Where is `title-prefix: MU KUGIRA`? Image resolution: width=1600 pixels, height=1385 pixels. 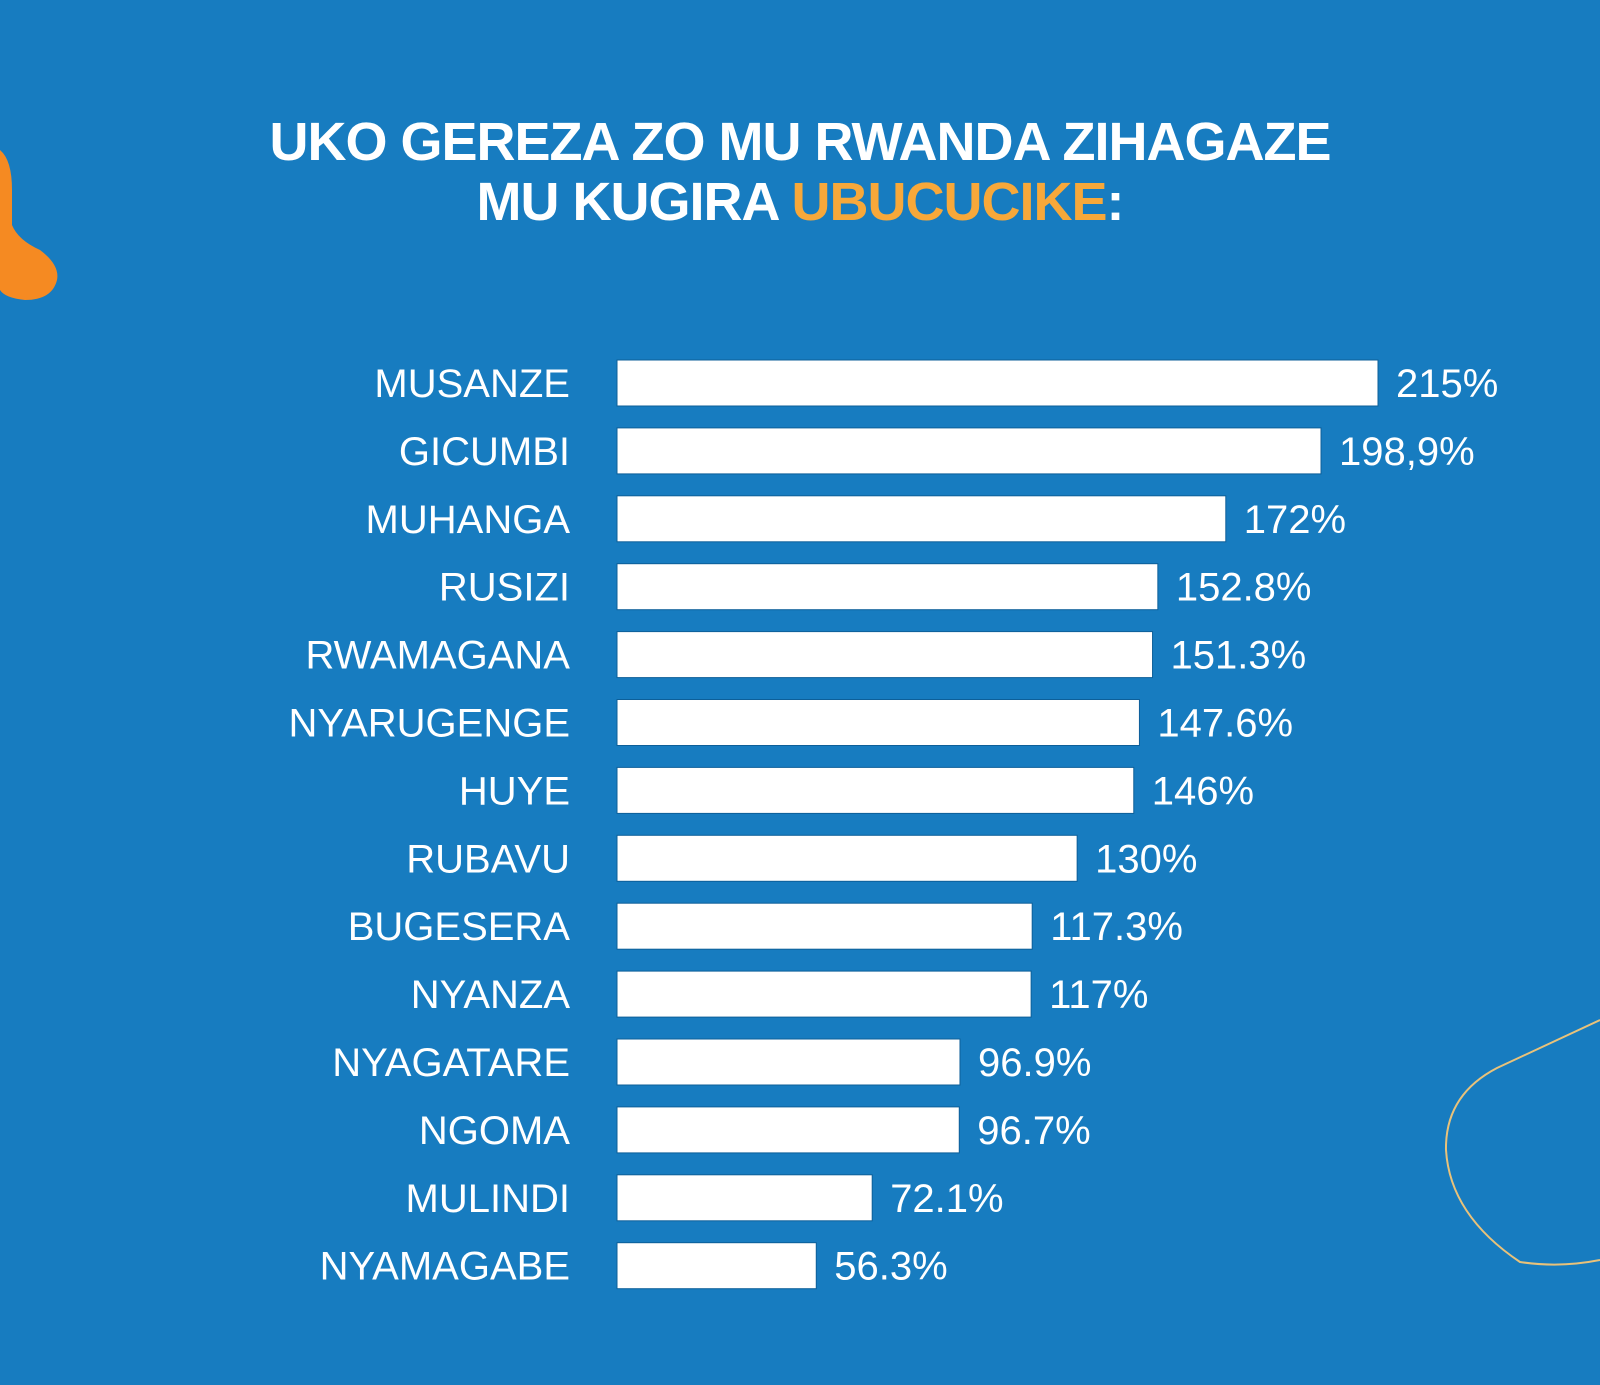 title-prefix: MU KUGIRA is located at coordinates (634, 202).